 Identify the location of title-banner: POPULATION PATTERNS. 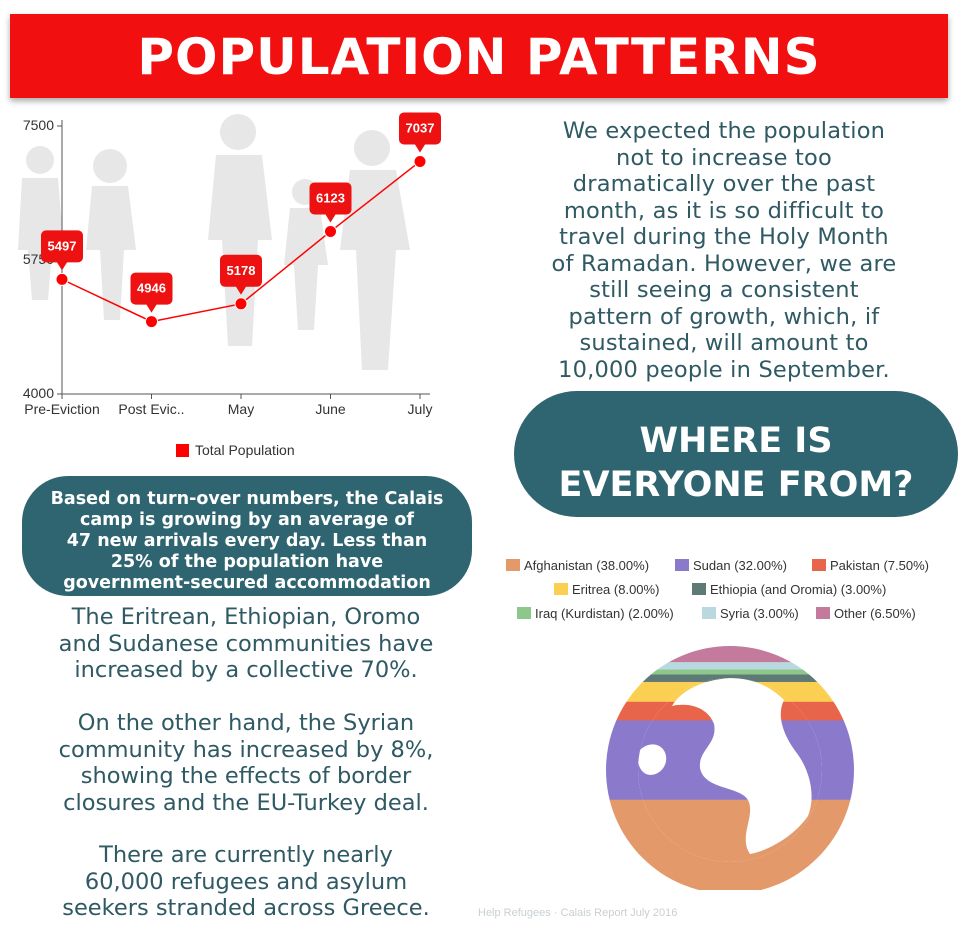
(479, 56).